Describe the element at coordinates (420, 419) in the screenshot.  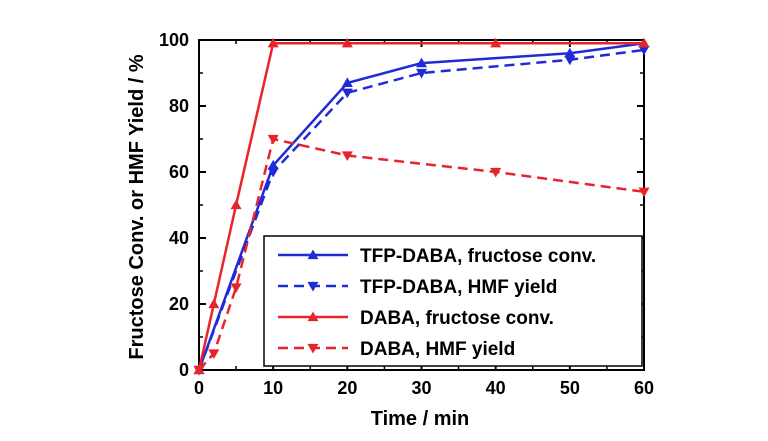
I see `x-axis-label: Time / min` at that location.